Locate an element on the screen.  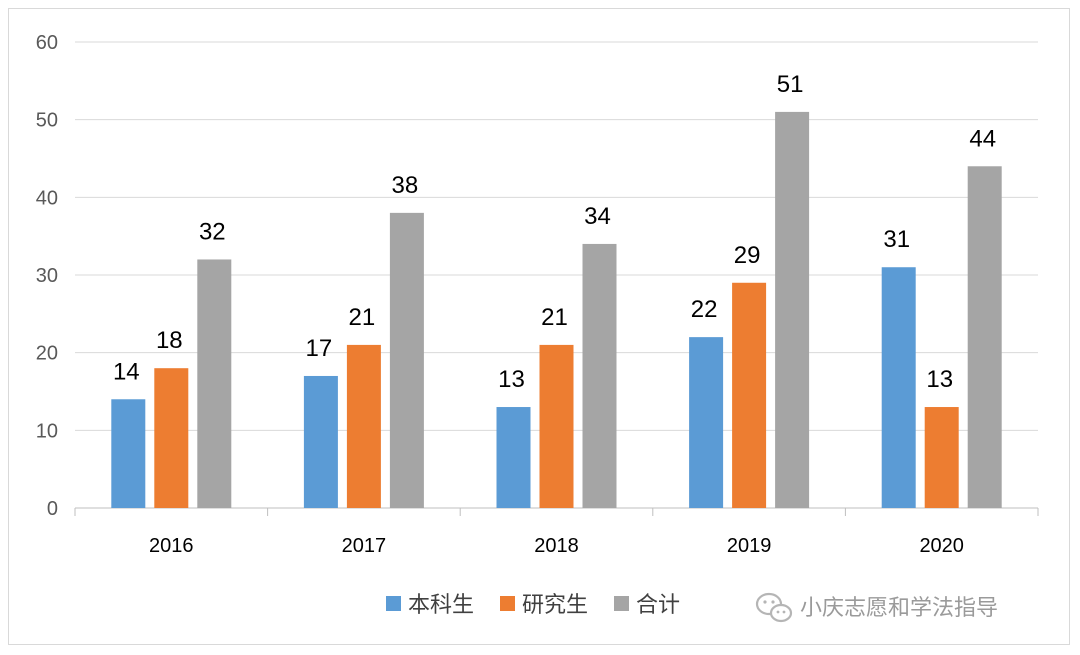
watermark: 小庆志愿和学法指导 is located at coordinates (876, 607).